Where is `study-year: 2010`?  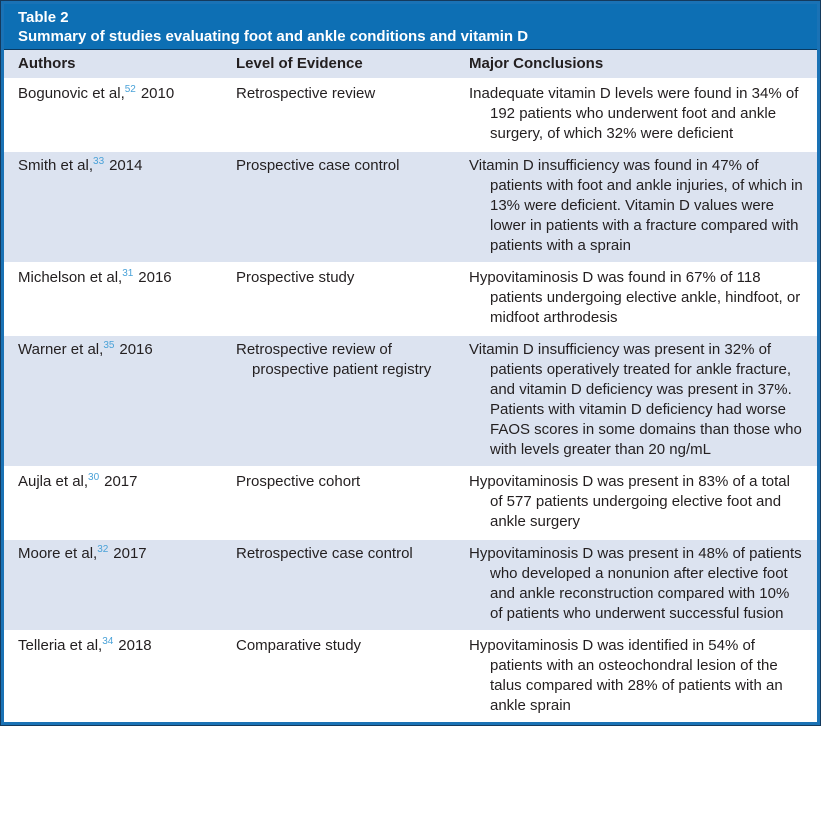
study-year: 2010 is located at coordinates (157, 93).